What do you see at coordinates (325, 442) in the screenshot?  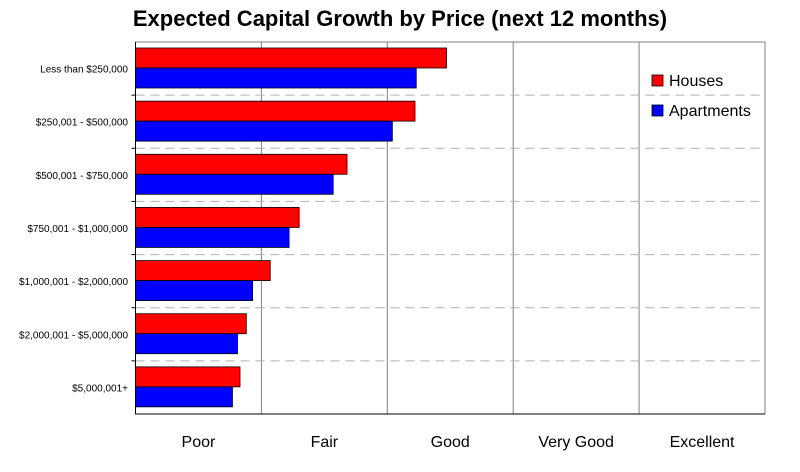 I see `x-tick-label: Fair` at bounding box center [325, 442].